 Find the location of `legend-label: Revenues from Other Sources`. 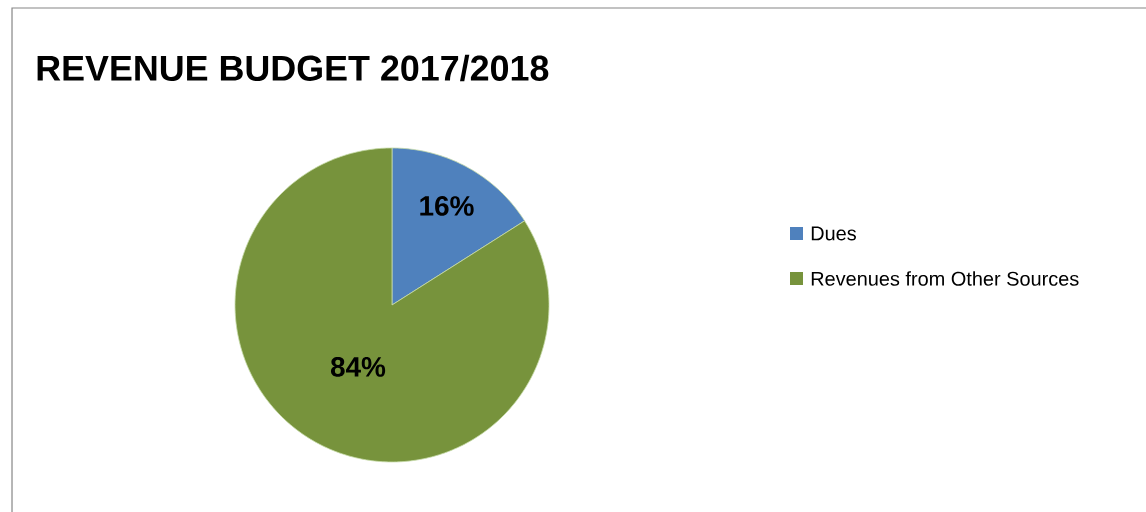

legend-label: Revenues from Other Sources is located at coordinates (945, 278).